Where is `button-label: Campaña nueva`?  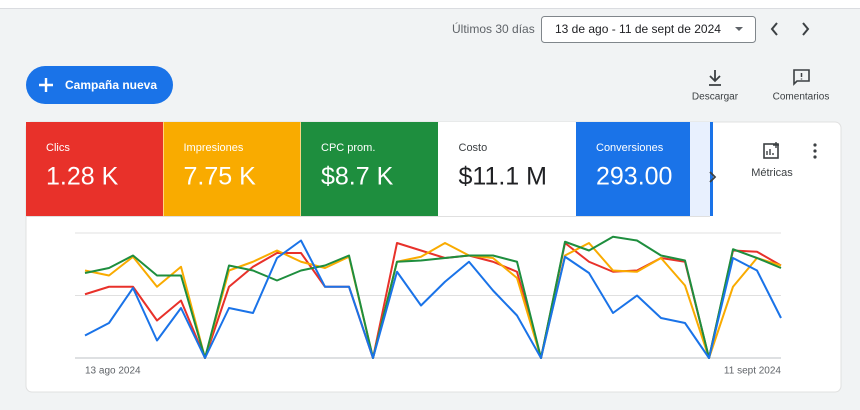 button-label: Campaña nueva is located at coordinates (111, 85).